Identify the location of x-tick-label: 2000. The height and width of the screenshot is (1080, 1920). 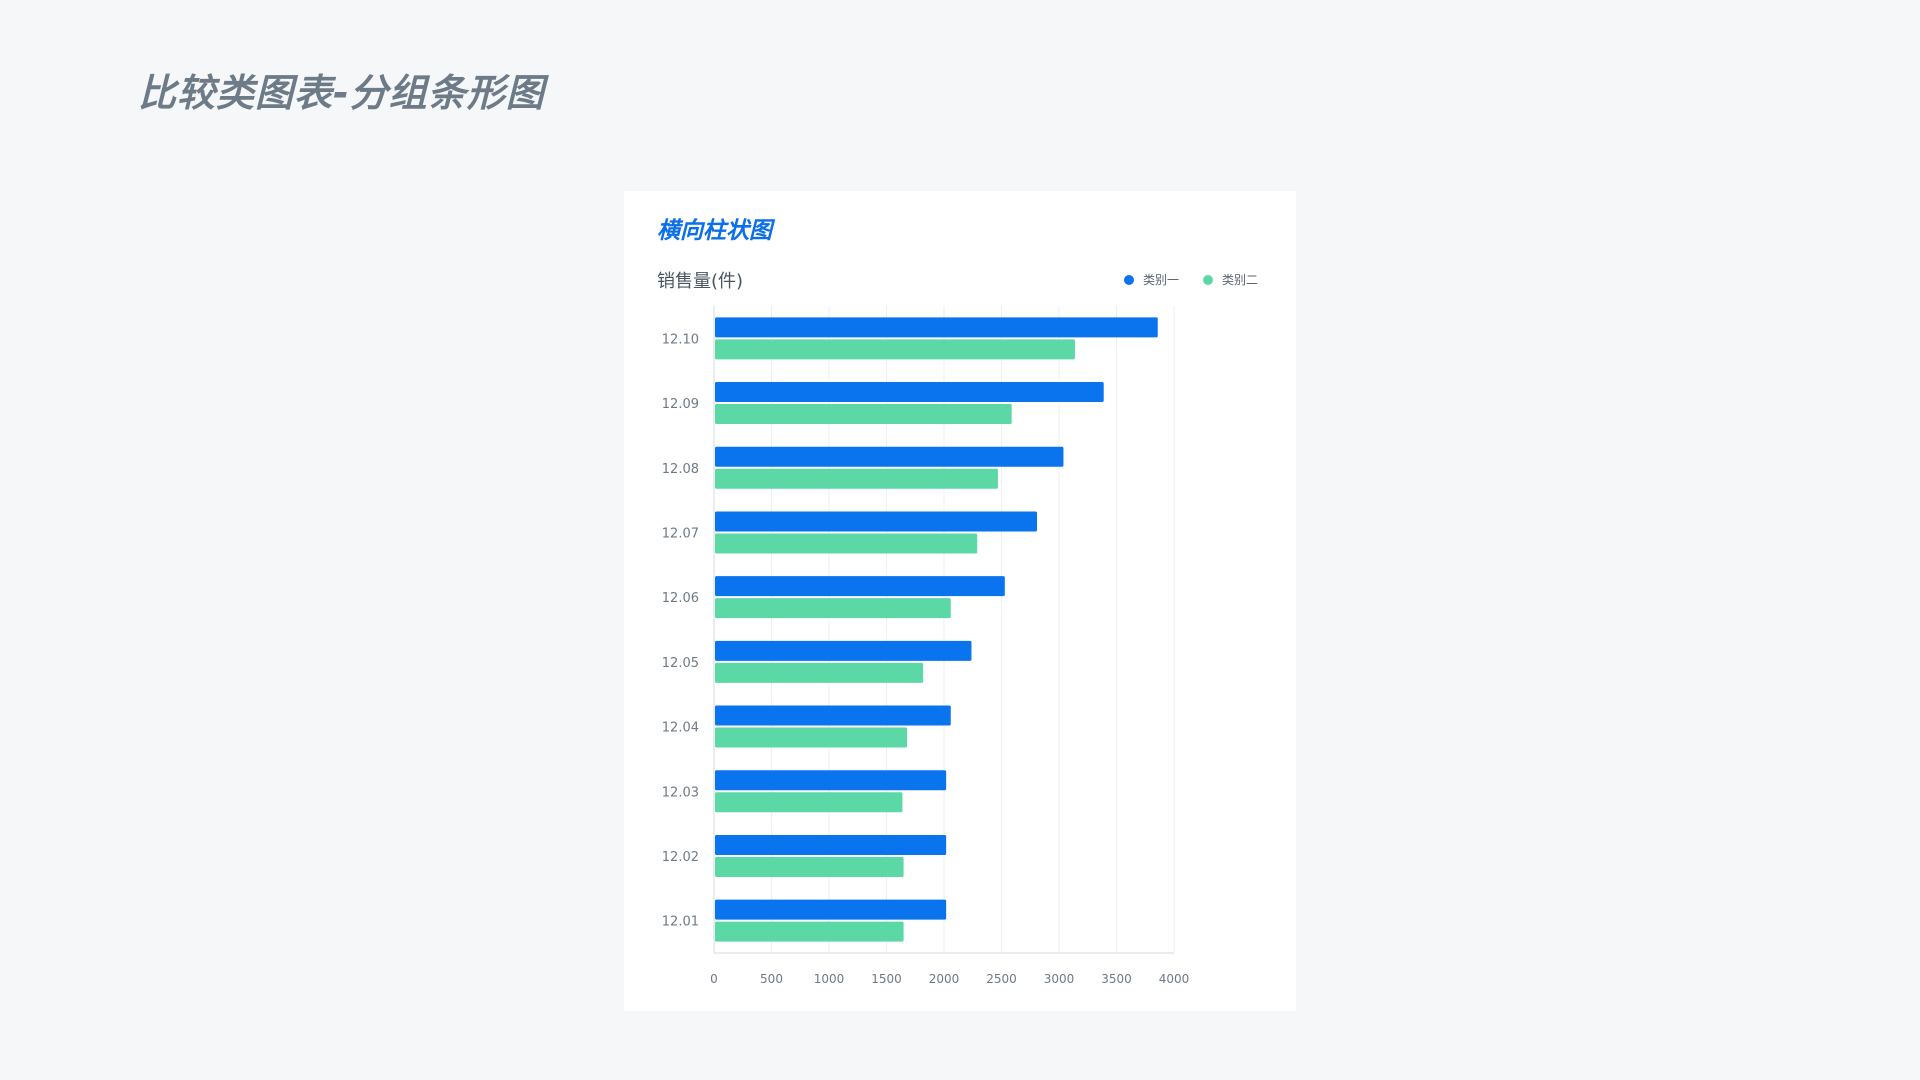
(944, 979).